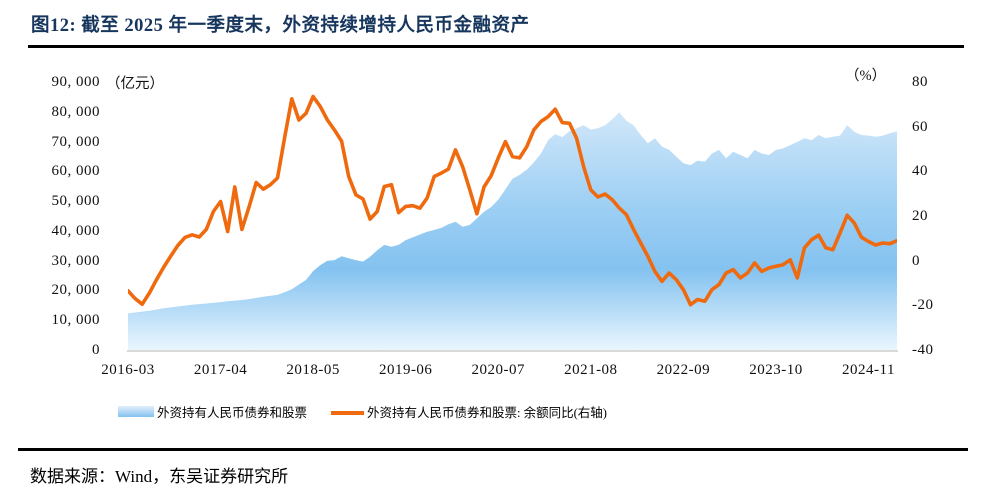 This screenshot has height=502, width=992. Describe the element at coordinates (75, 230) in the screenshot. I see `y-left-tick-label: 40, 000` at that location.